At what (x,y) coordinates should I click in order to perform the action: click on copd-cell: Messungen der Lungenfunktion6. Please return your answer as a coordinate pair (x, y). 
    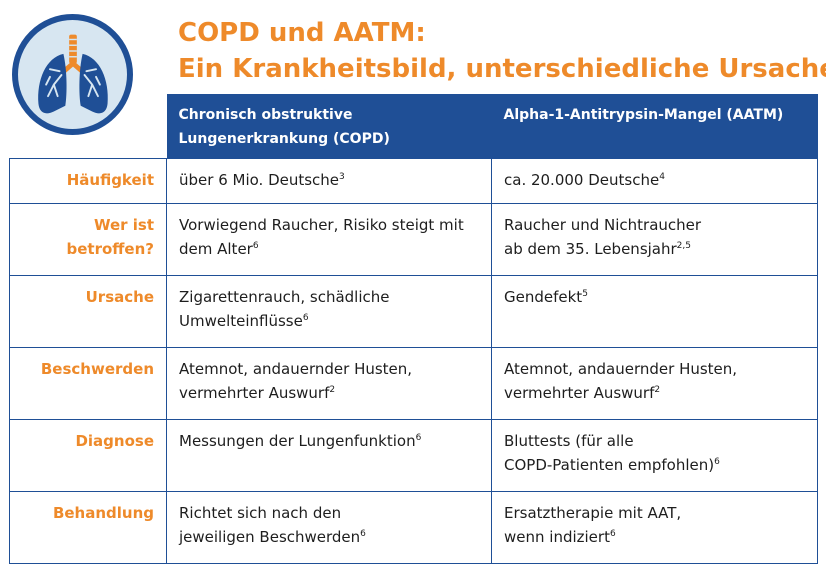
    Looking at the image, I should click on (329, 455).